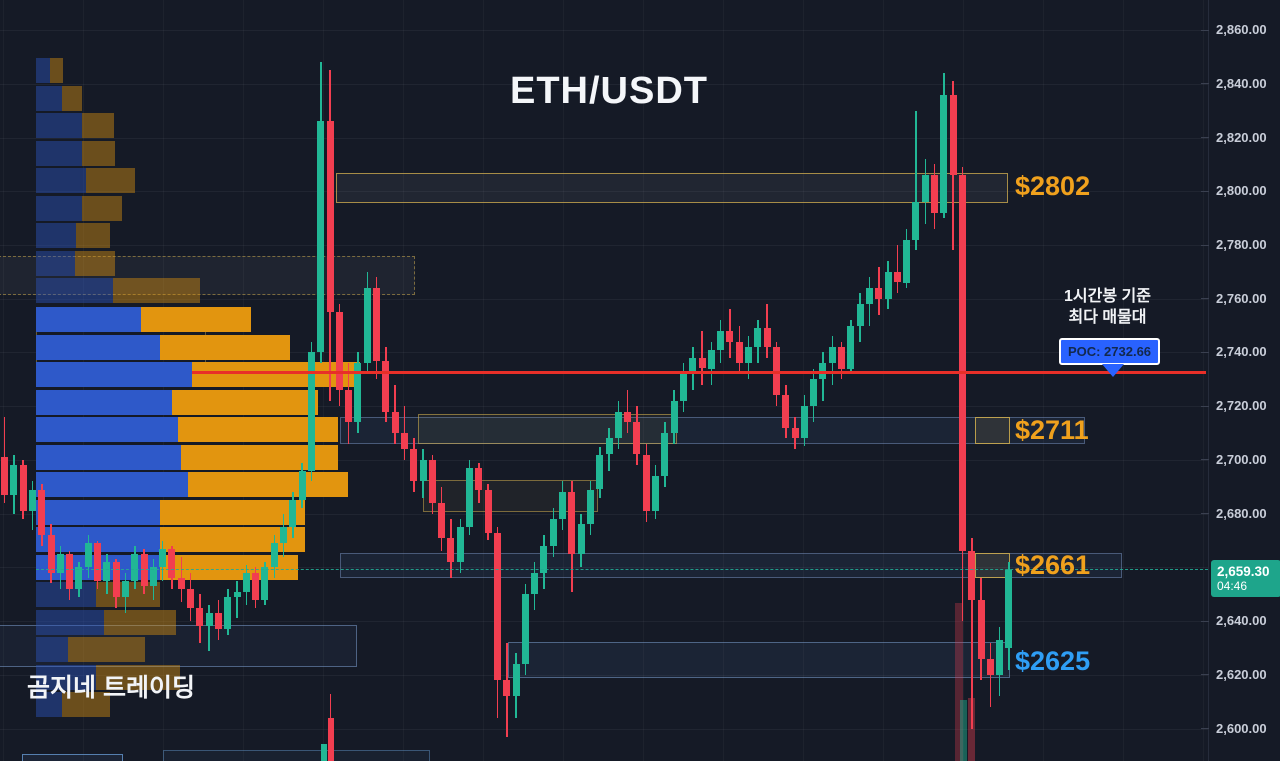  I want to click on watermark-text: 곰지네 트레이딩, so click(111, 688).